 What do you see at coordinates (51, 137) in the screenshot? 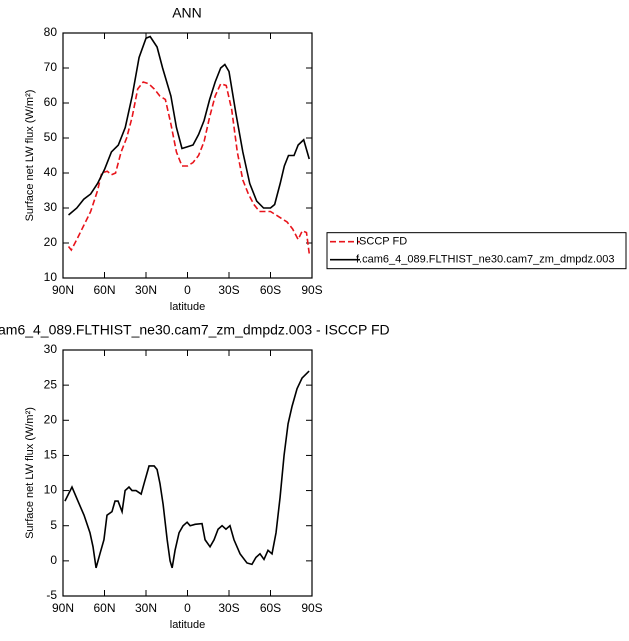
I see `y-tick-label: 50` at bounding box center [51, 137].